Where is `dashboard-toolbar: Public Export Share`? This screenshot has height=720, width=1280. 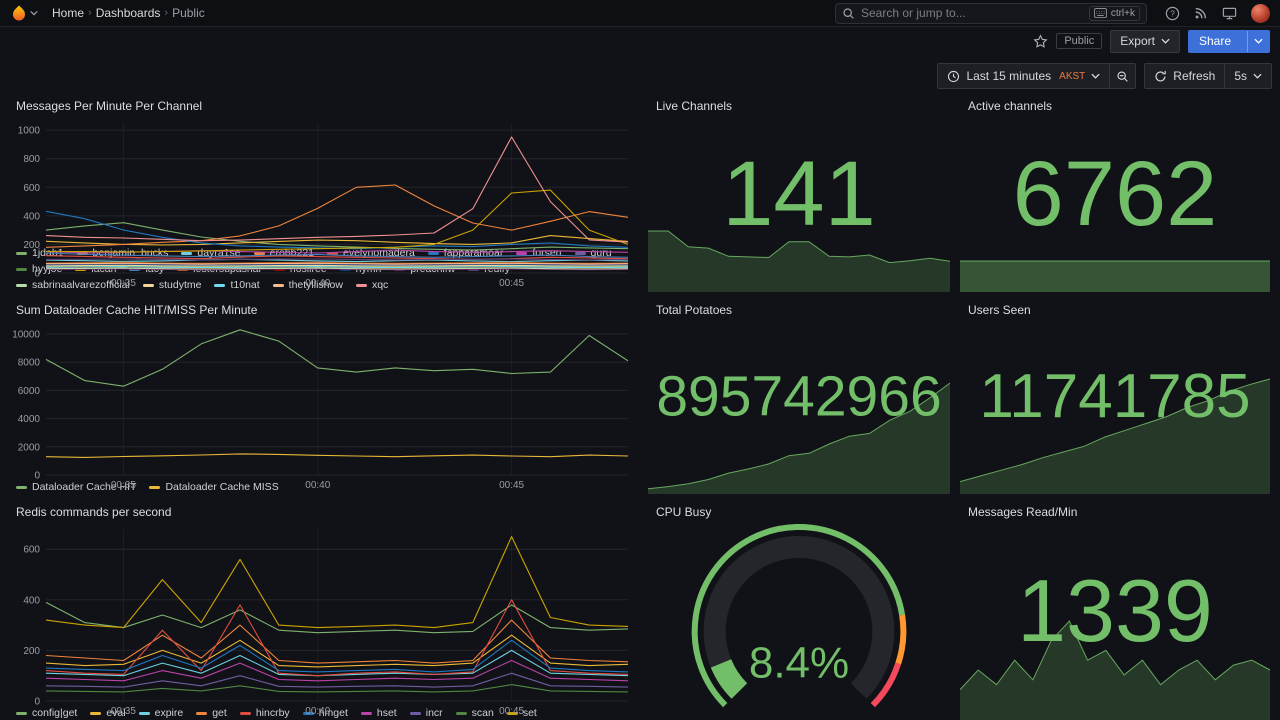 dashboard-toolbar: Public Export Share is located at coordinates (640, 41).